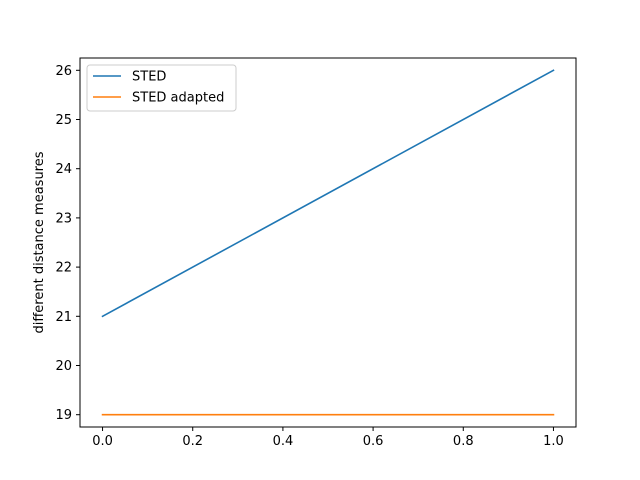 The height and width of the screenshot is (480, 640). What do you see at coordinates (283, 441) in the screenshot?
I see `x-tick-label: 0.4` at bounding box center [283, 441].